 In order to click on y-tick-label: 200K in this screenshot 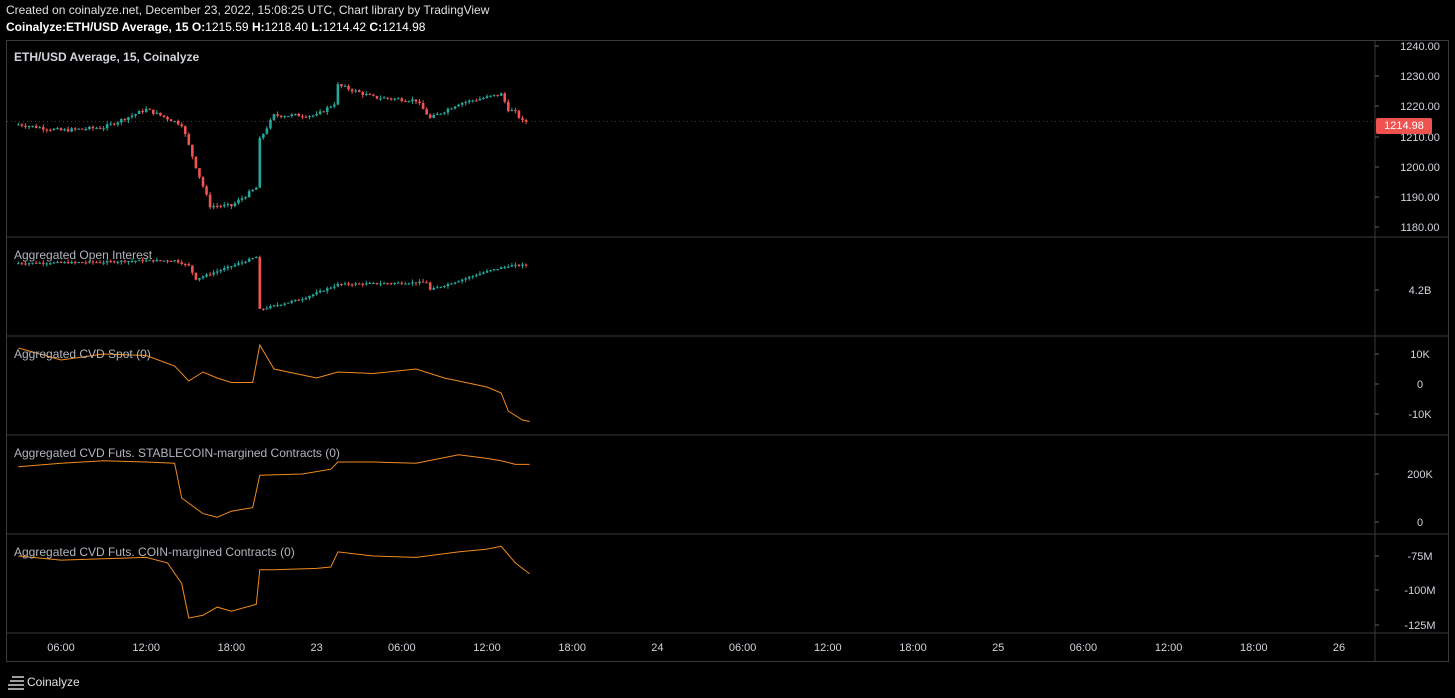, I will do `click(1420, 475)`.